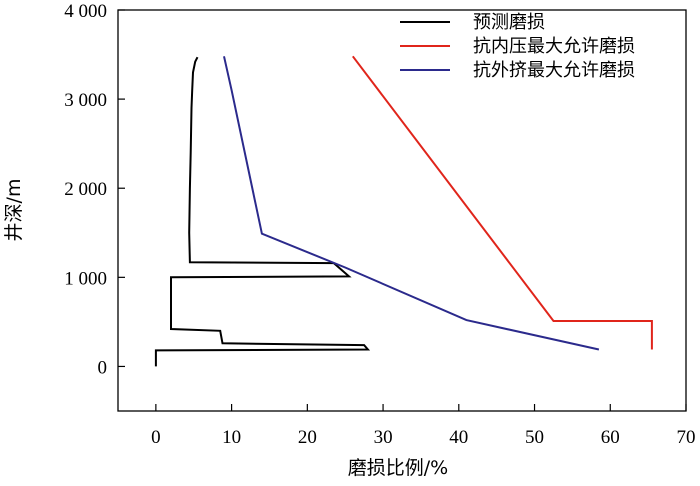 The image size is (700, 486). I want to click on y-axis-title: 井深/m, so click(14, 210).